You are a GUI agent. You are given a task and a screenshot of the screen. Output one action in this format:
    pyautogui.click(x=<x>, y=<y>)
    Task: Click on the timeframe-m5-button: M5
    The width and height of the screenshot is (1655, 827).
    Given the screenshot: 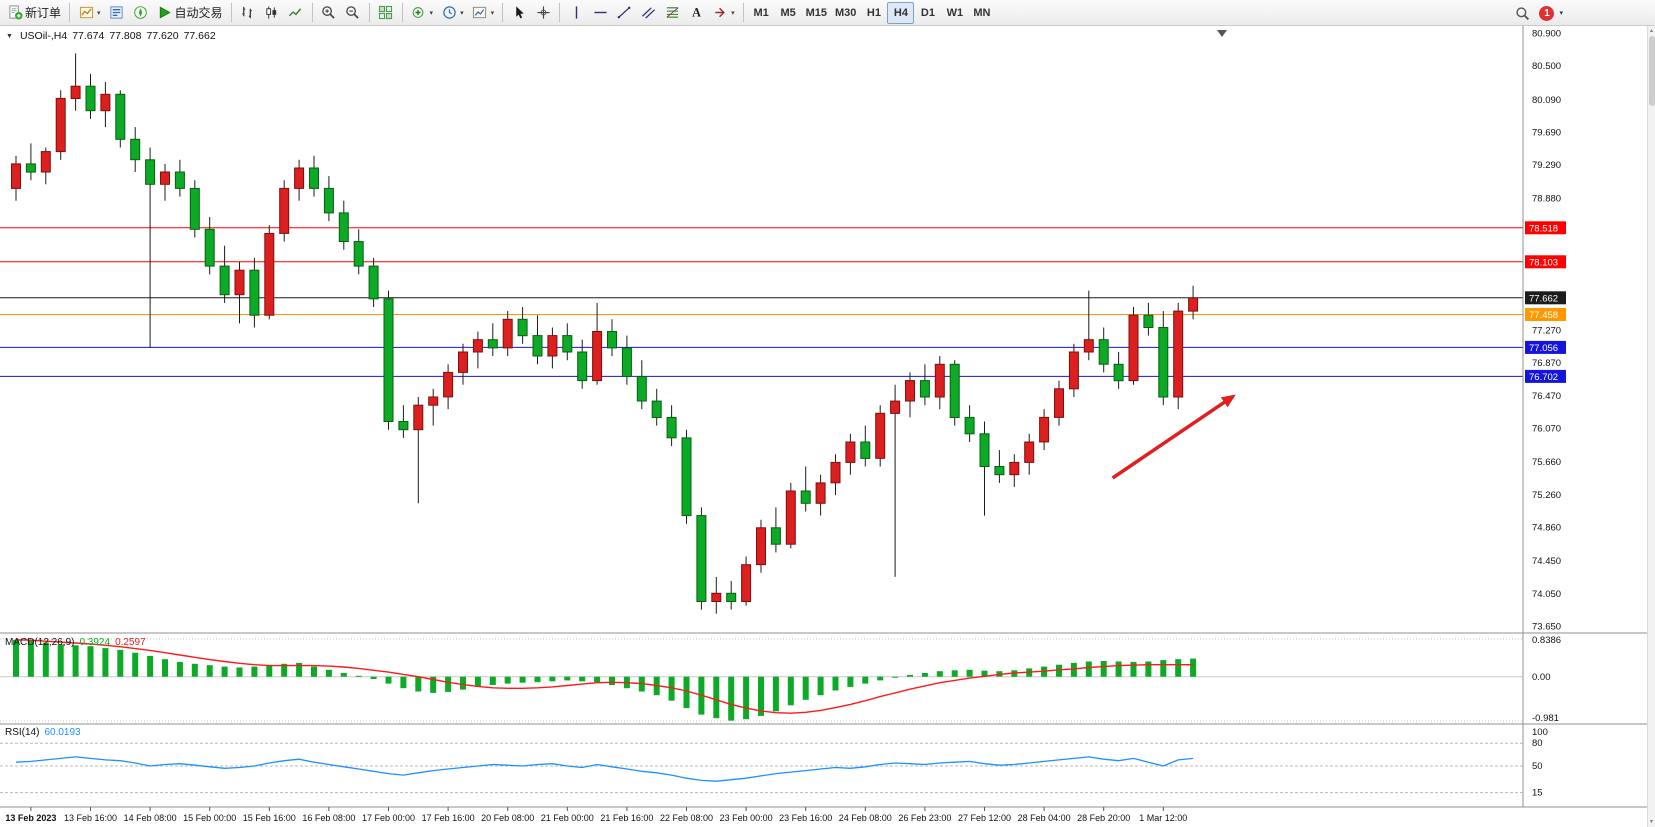 What is the action you would take?
    pyautogui.click(x=788, y=13)
    